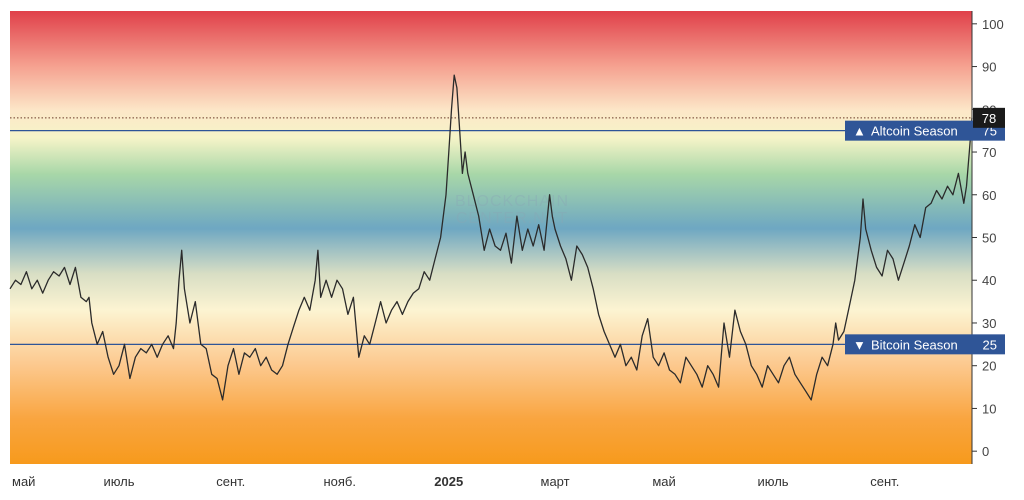 The height and width of the screenshot is (500, 1024). Describe the element at coordinates (512, 201) in the screenshot. I see `watermark-text: BLOCKCHAIN` at that location.